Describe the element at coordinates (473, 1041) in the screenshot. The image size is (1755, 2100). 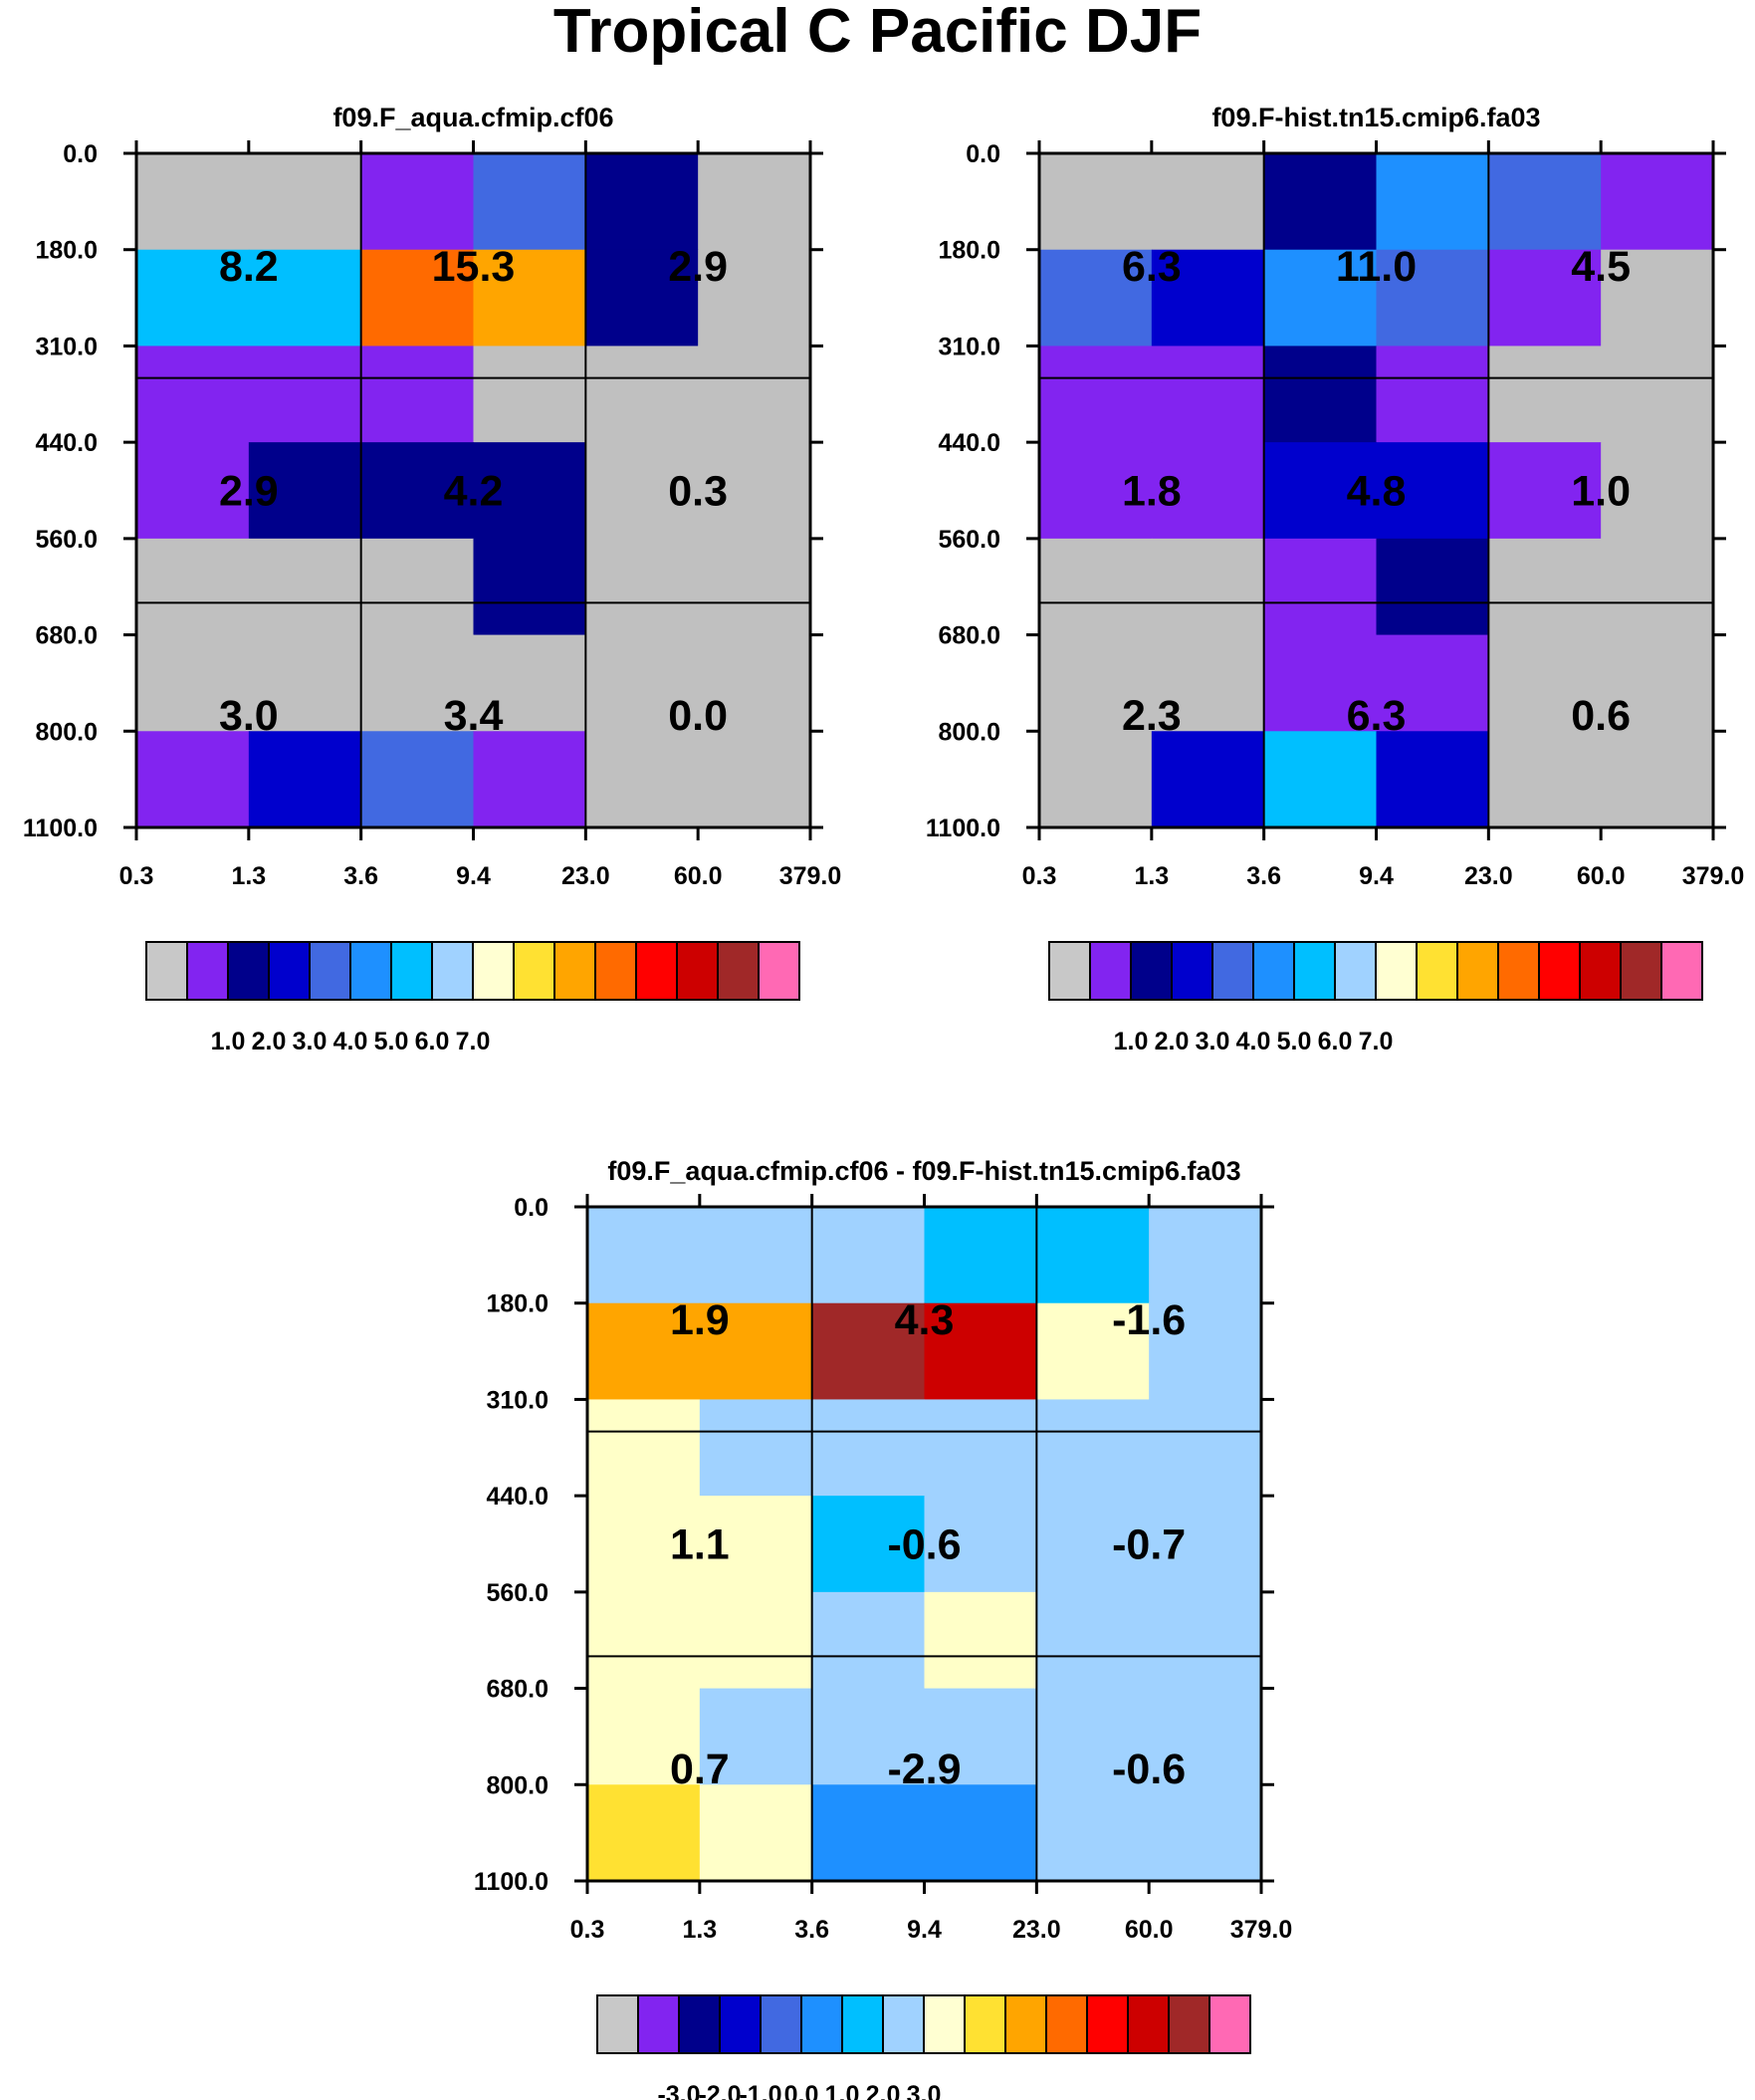
I see `colorbar-label: 7.0` at that location.